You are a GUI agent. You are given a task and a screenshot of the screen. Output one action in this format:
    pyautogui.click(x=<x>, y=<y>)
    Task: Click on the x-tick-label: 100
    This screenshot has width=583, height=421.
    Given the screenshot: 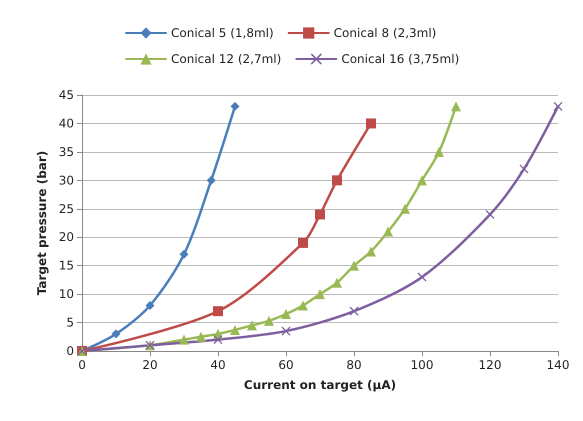 What is the action you would take?
    pyautogui.click(x=422, y=365)
    